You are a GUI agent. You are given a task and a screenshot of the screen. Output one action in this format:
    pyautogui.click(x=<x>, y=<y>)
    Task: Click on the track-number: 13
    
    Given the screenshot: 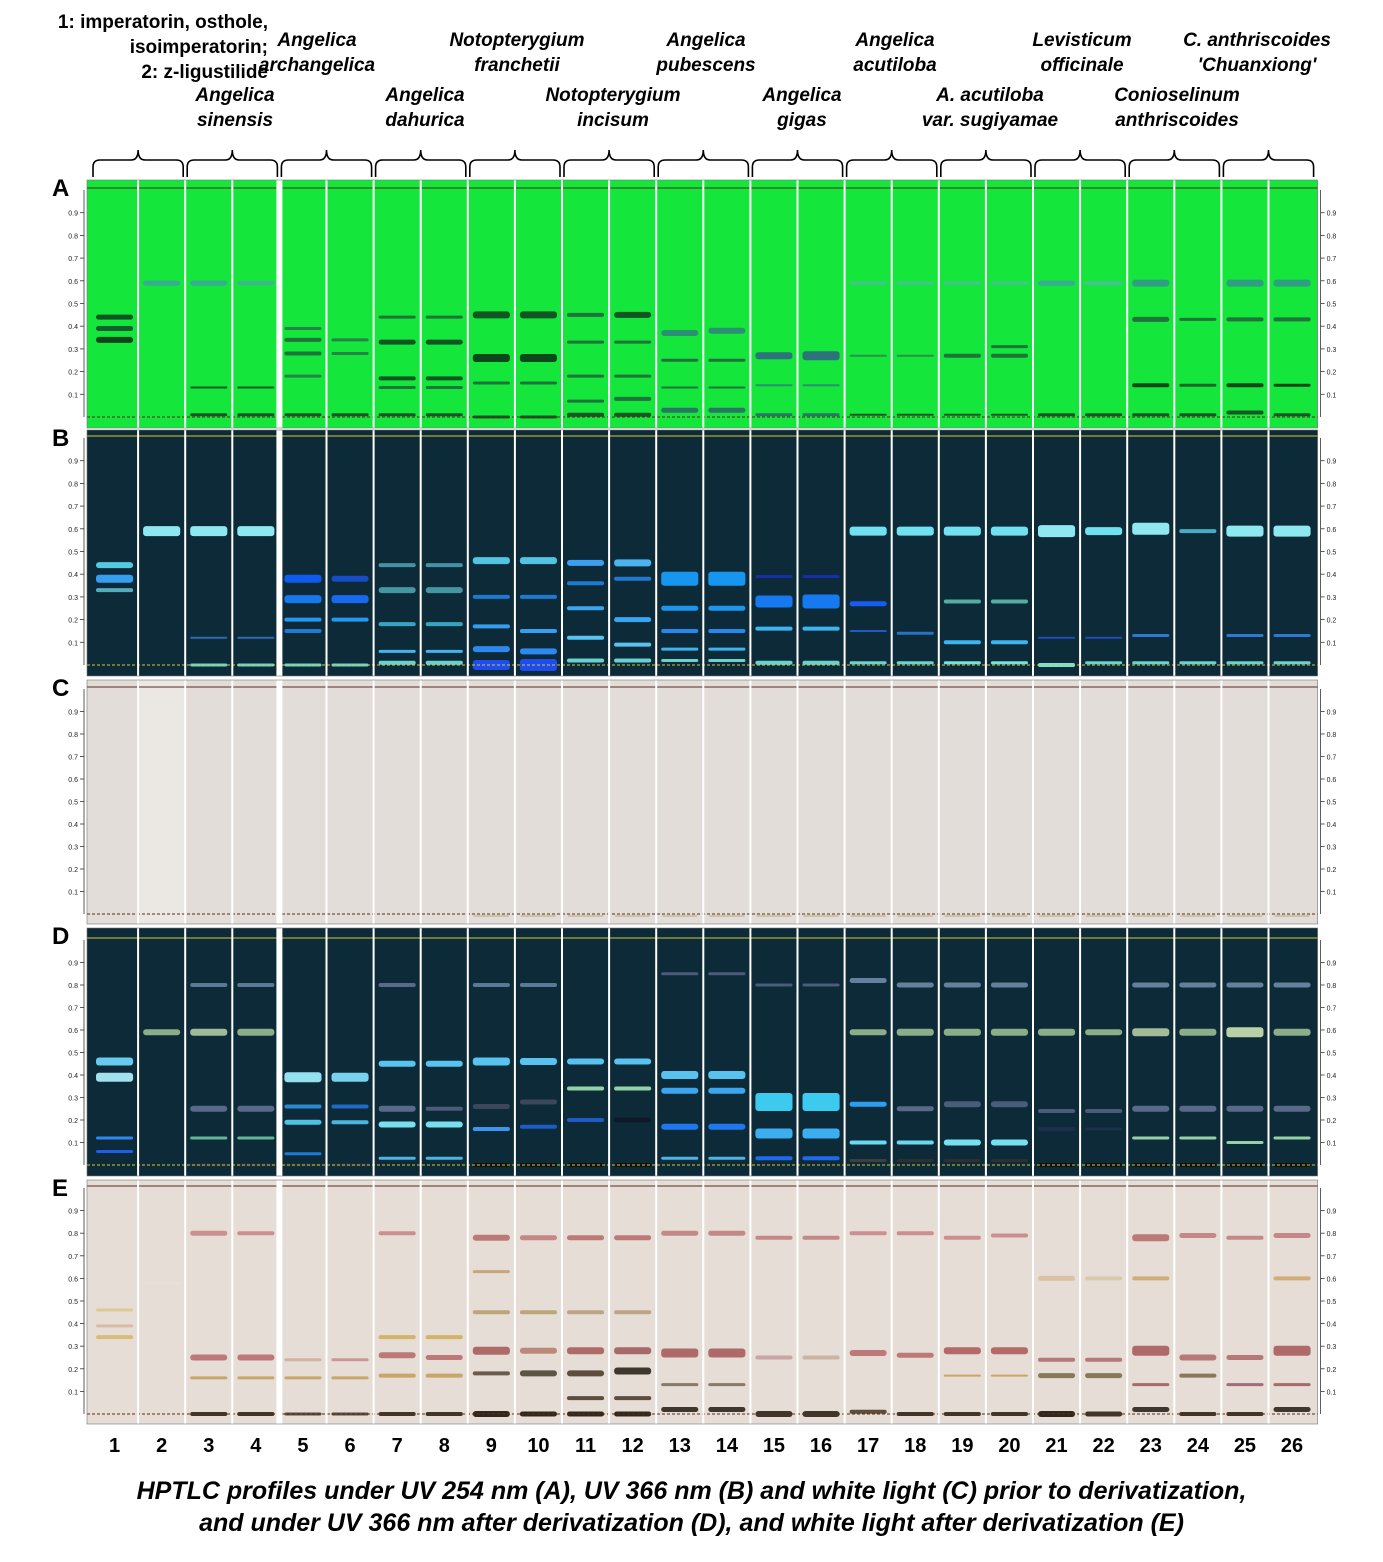 What is the action you would take?
    pyautogui.click(x=680, y=1446)
    